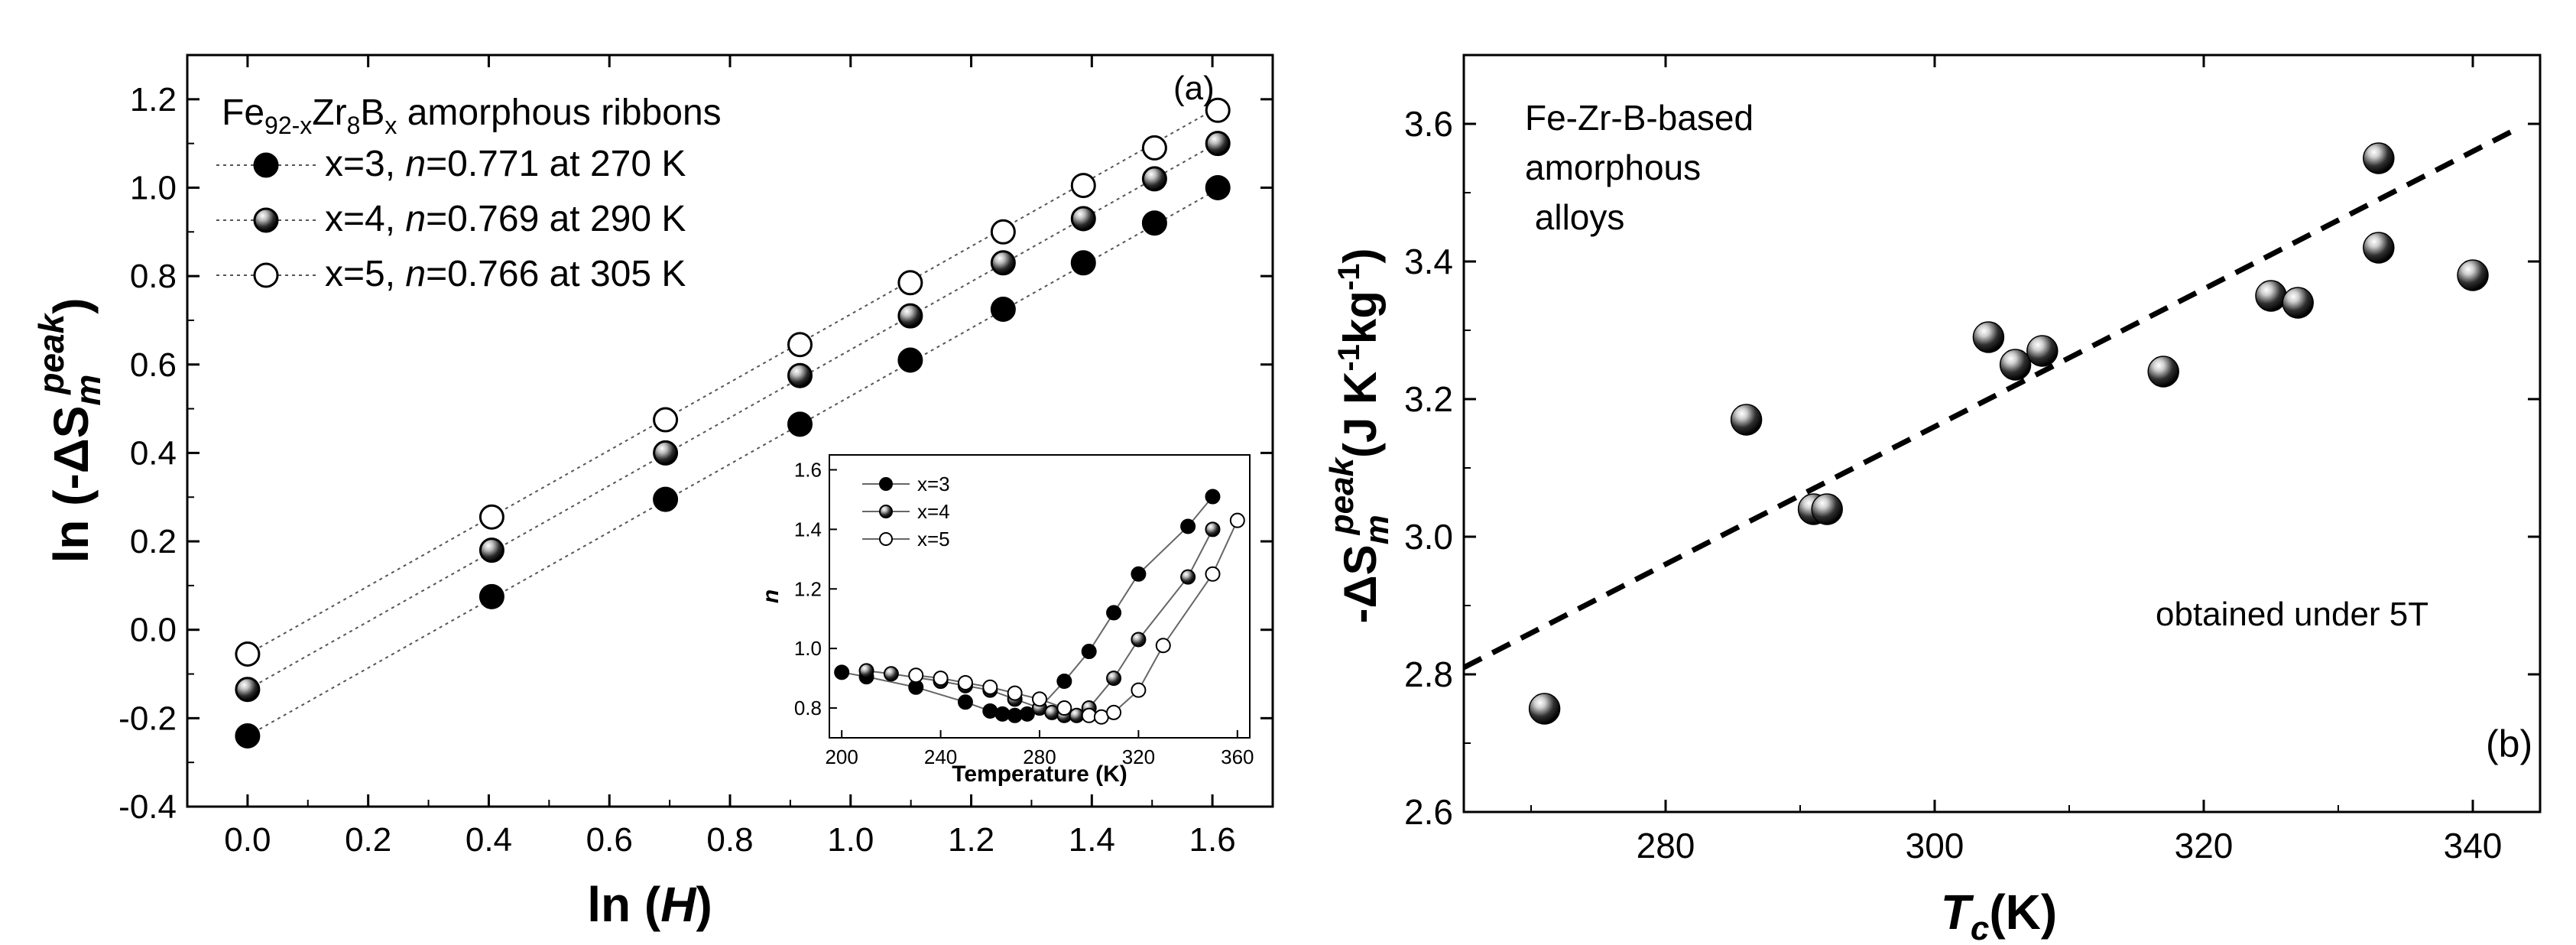  What do you see at coordinates (505, 164) in the screenshot?
I see `legend-label-x=3: x=3, n=0.771 at 270 K` at bounding box center [505, 164].